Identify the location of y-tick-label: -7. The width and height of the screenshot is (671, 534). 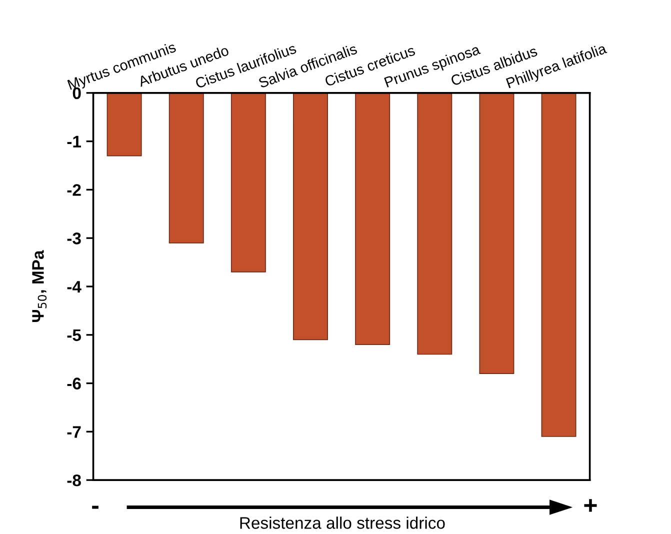
(74, 432).